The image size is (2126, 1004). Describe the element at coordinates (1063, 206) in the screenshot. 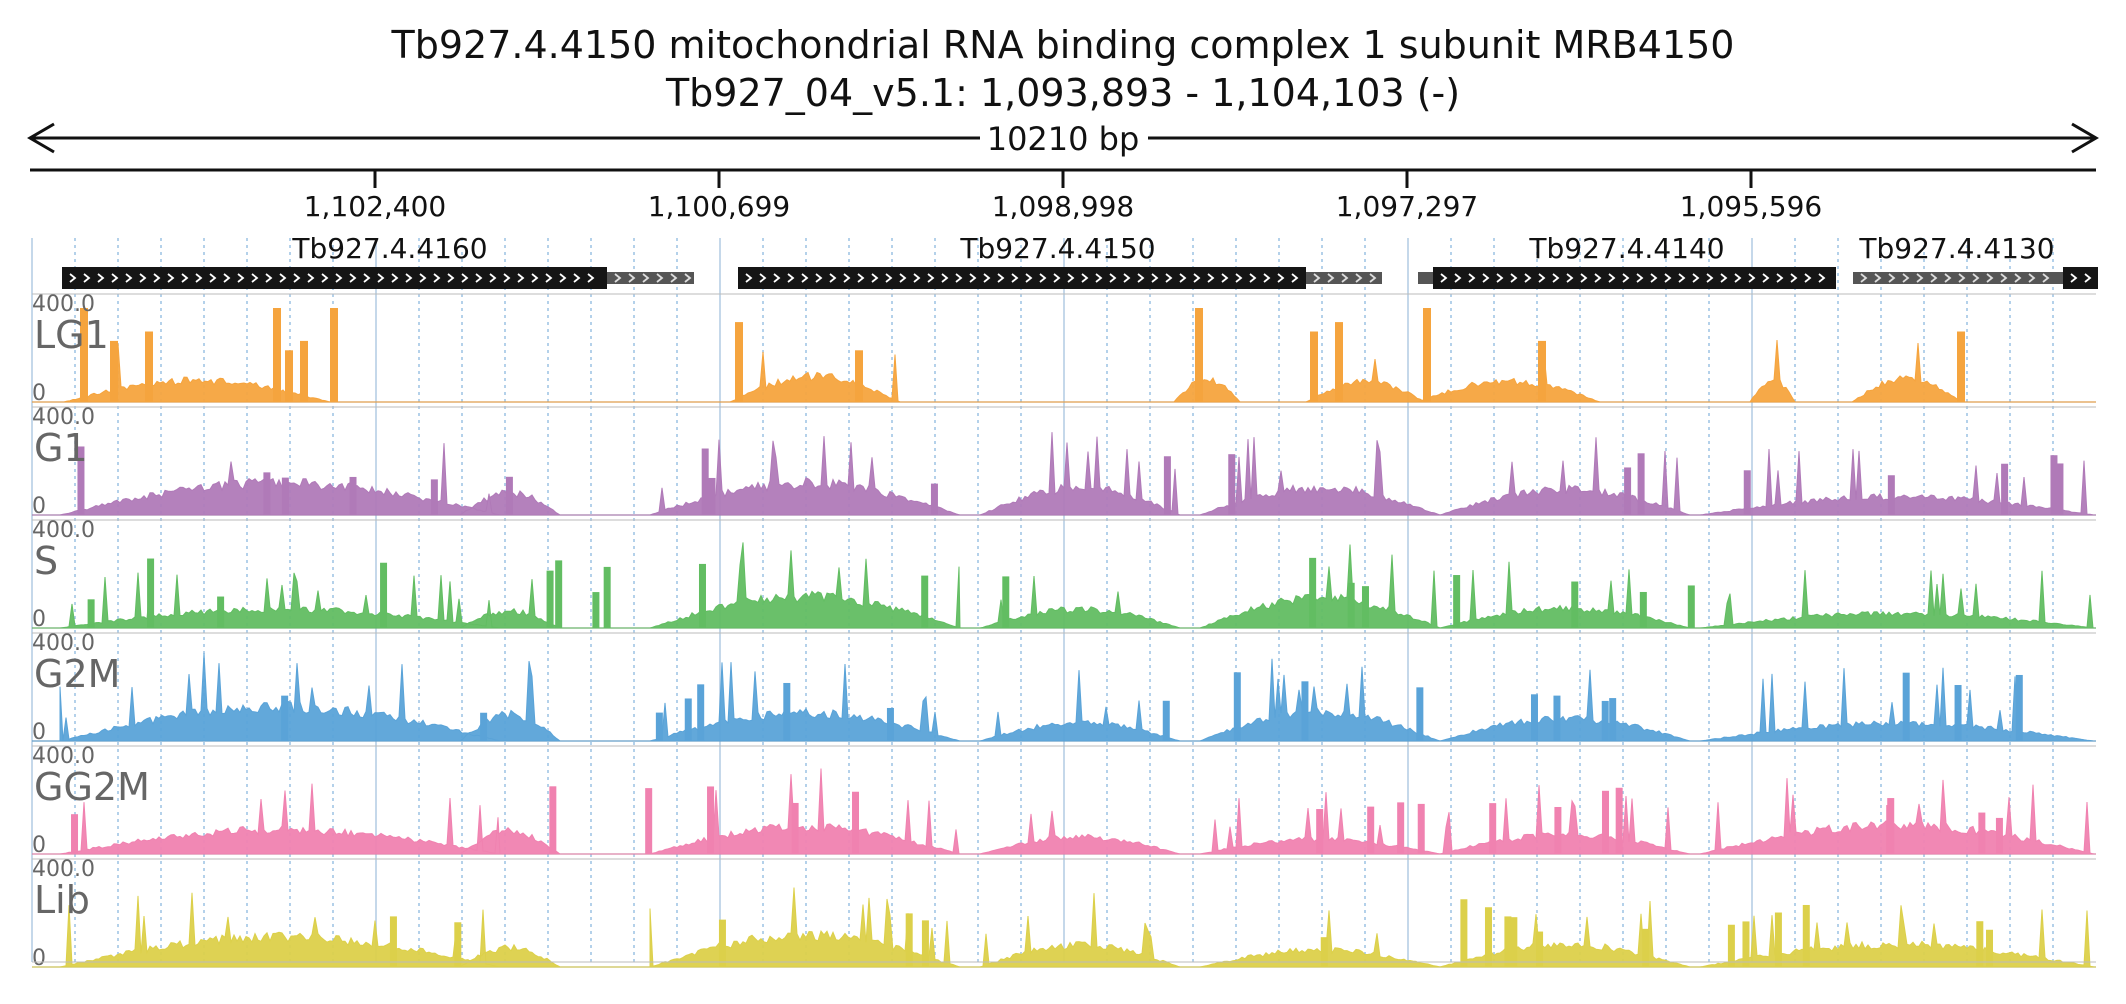

I see `ruler-tick-label: 1,098,998` at that location.